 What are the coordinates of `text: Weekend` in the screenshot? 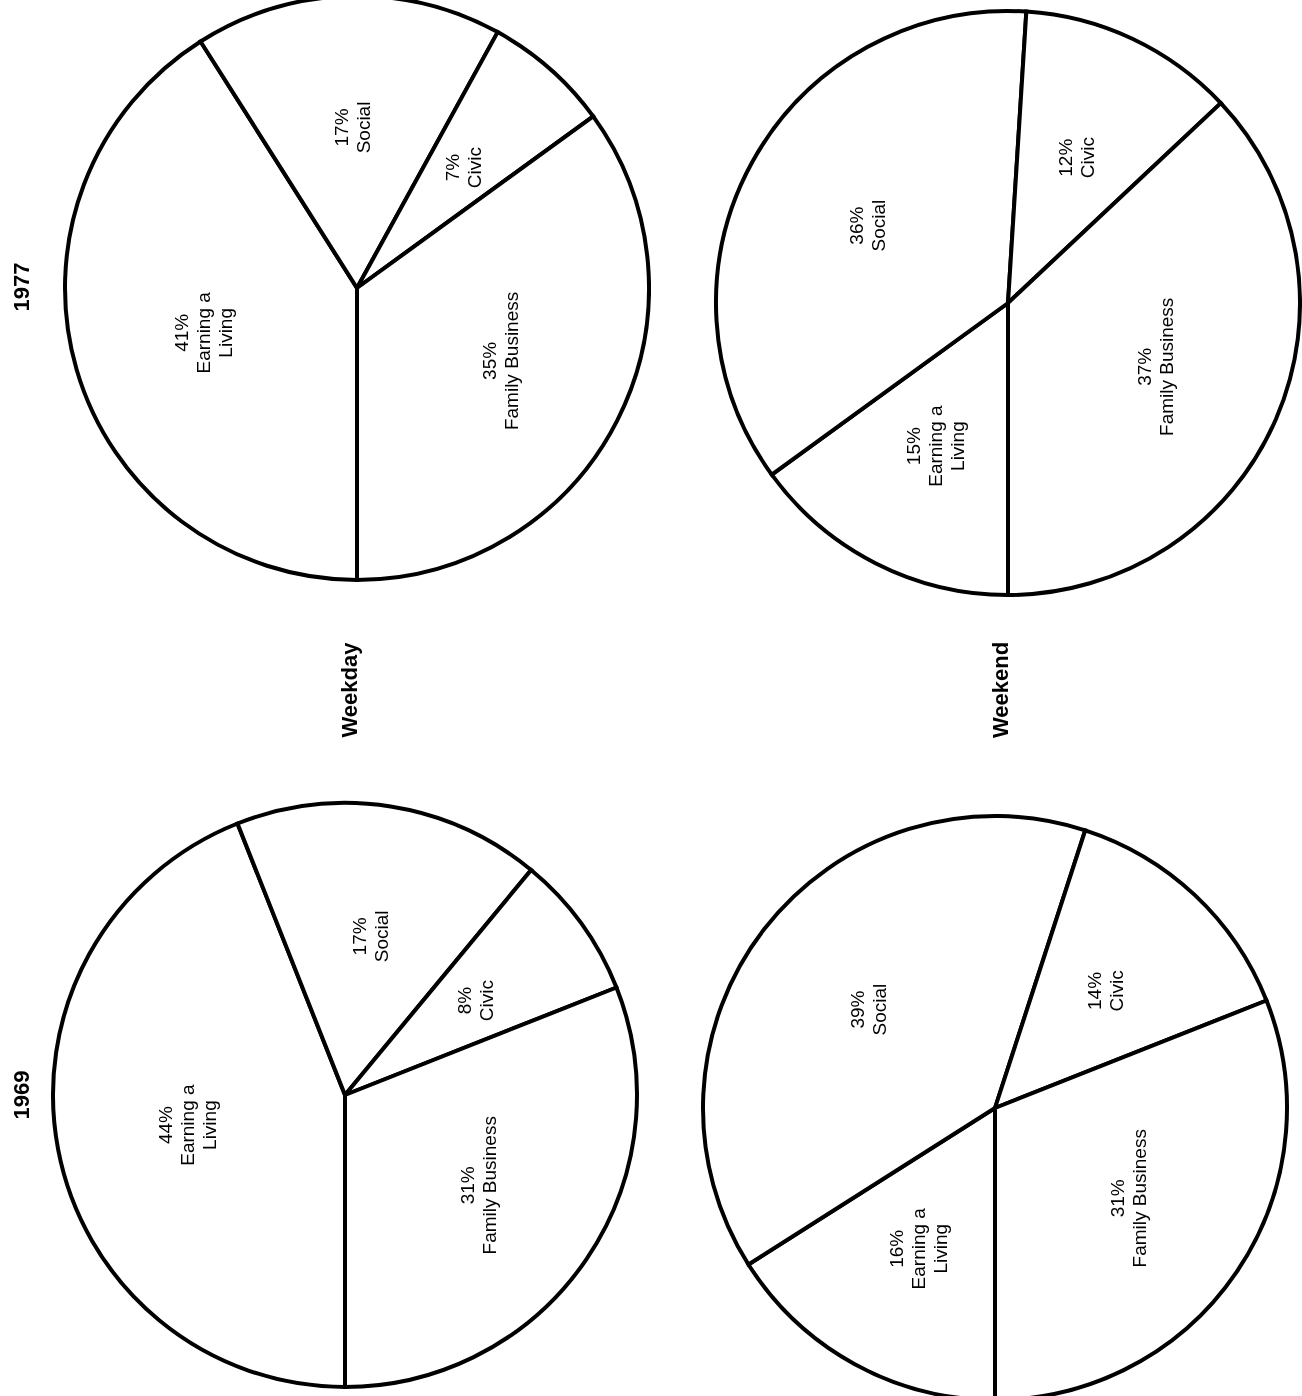 It's located at (1001, 690).